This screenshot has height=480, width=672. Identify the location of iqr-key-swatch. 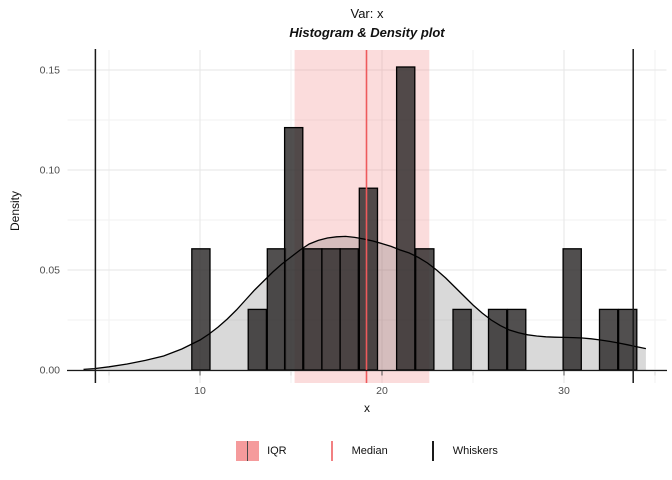
(248, 451).